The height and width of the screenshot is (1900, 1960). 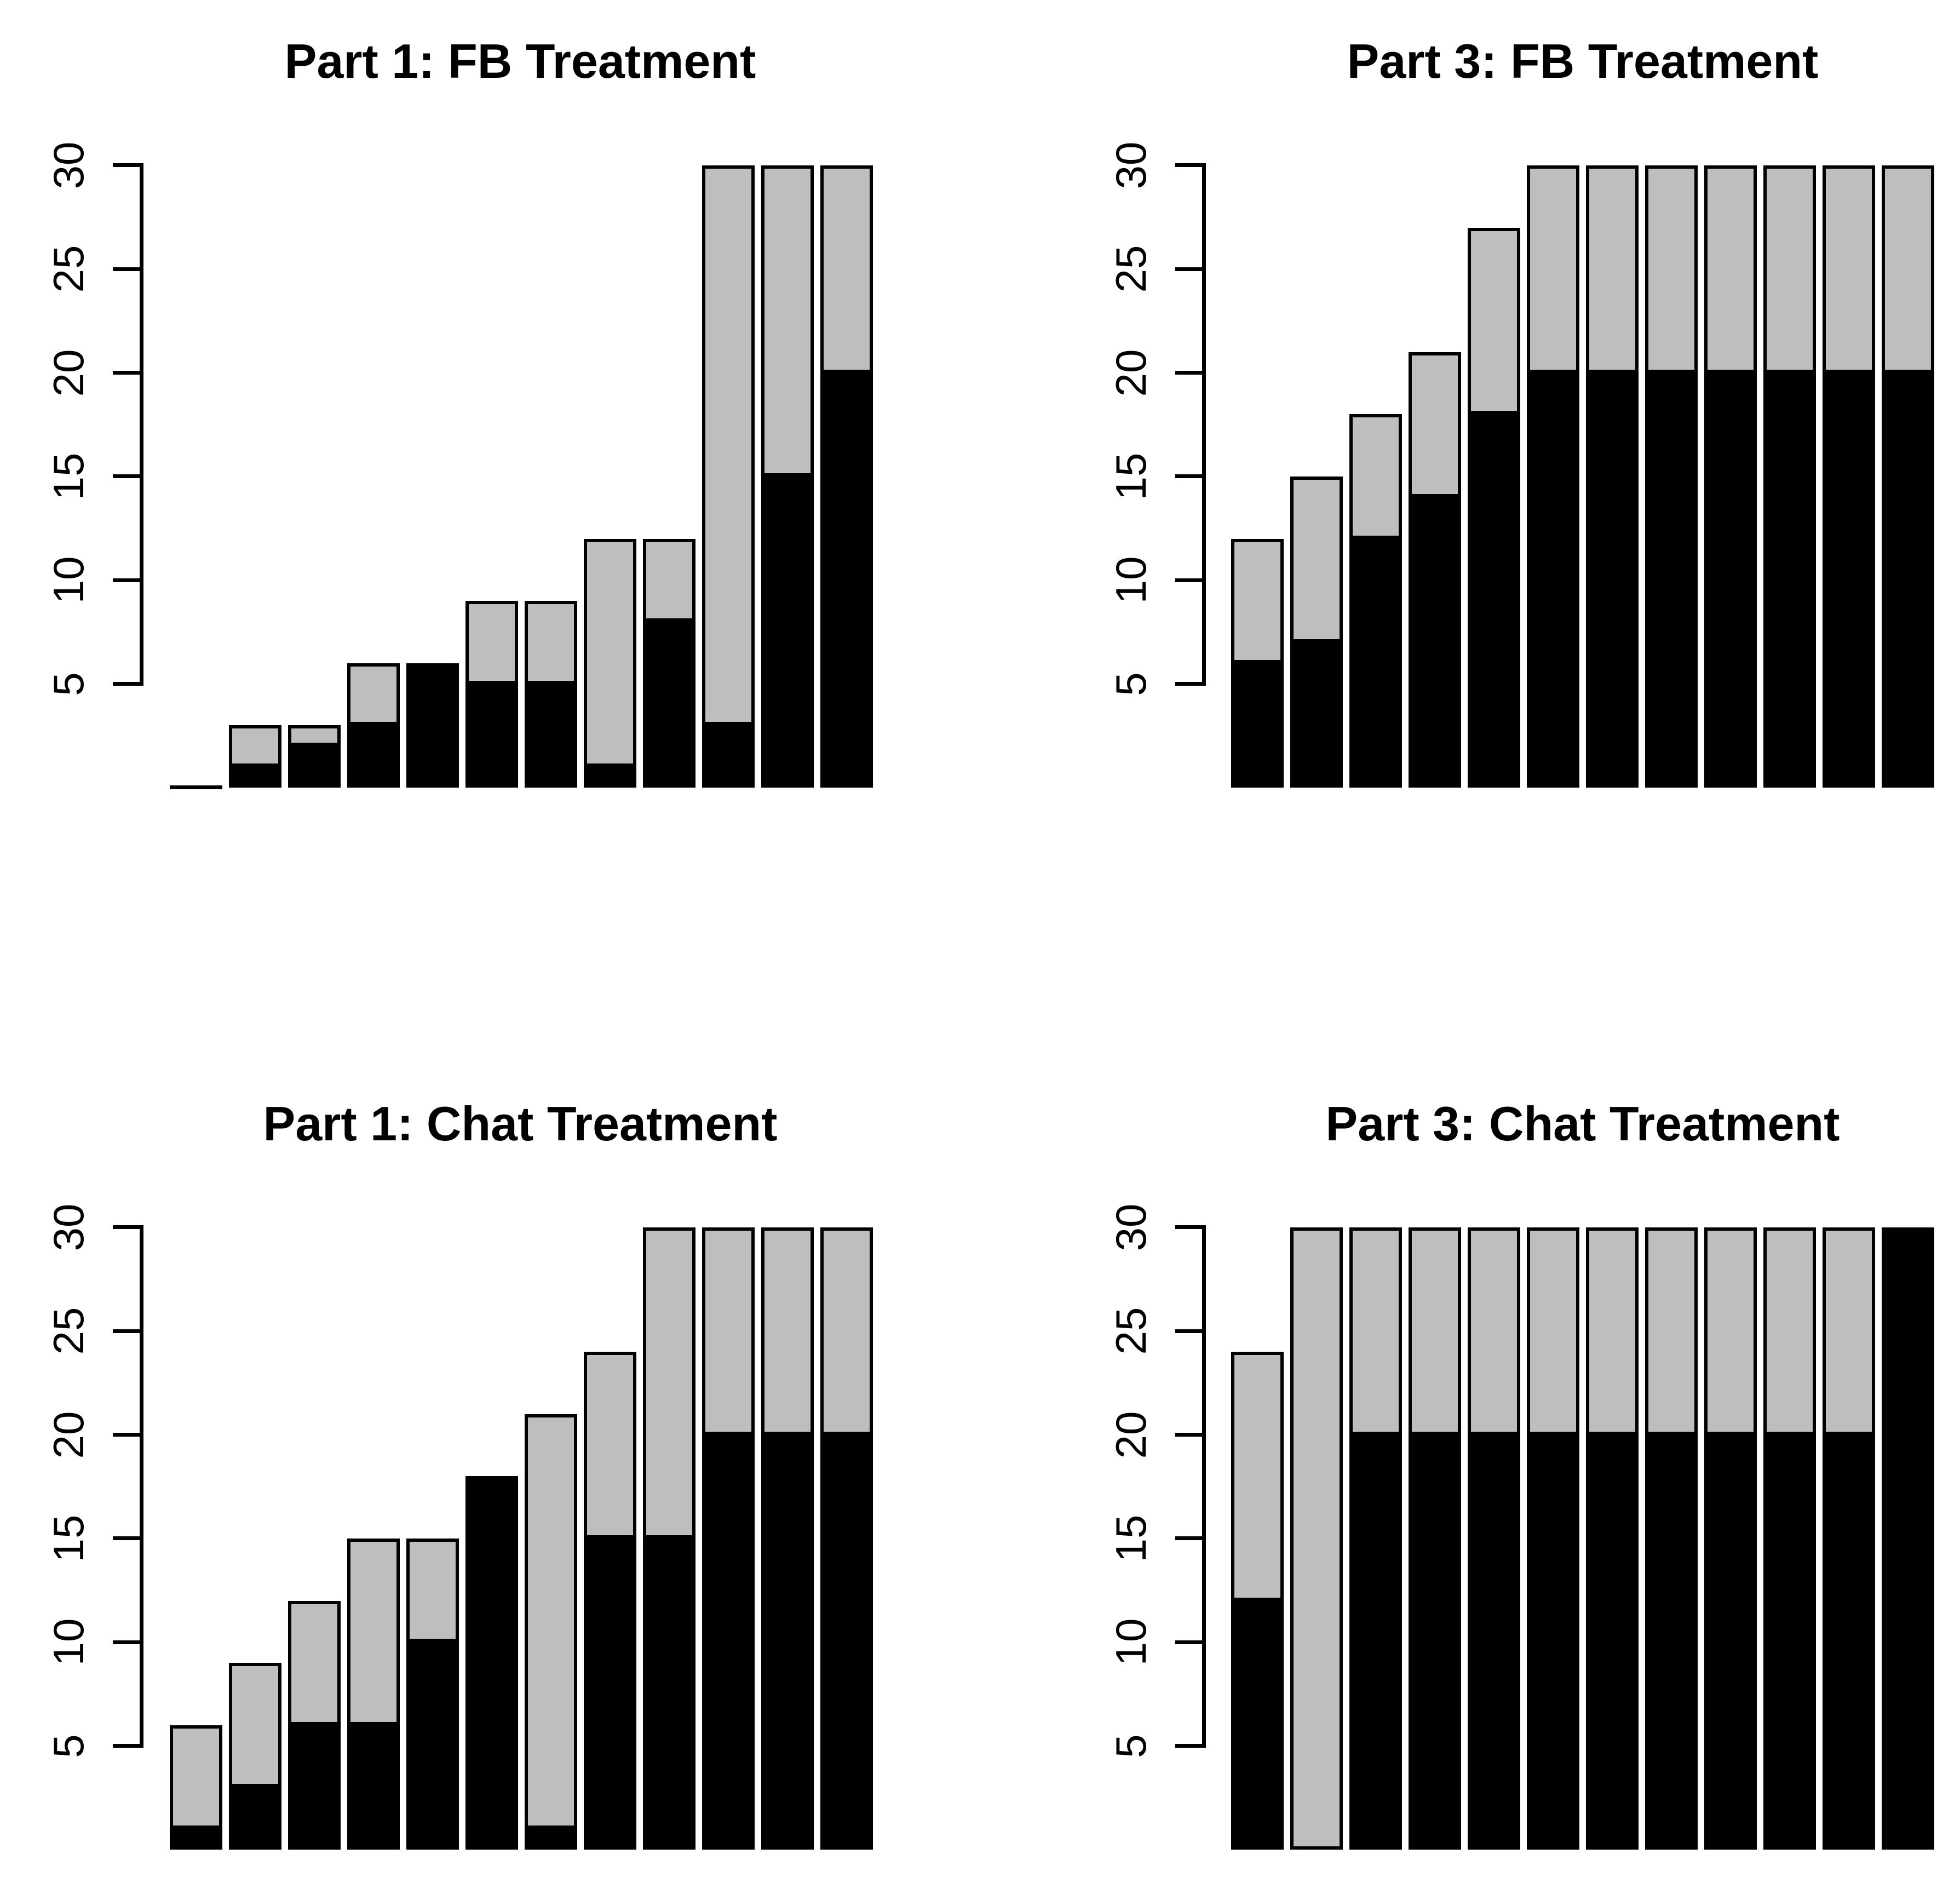 What do you see at coordinates (196, 787) in the screenshot?
I see `bar-zero-height` at bounding box center [196, 787].